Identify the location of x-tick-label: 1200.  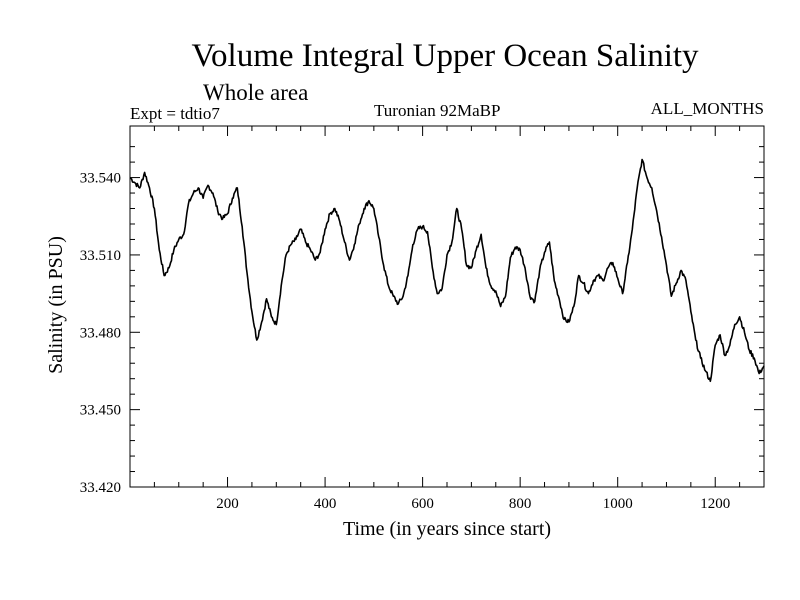
(715, 504).